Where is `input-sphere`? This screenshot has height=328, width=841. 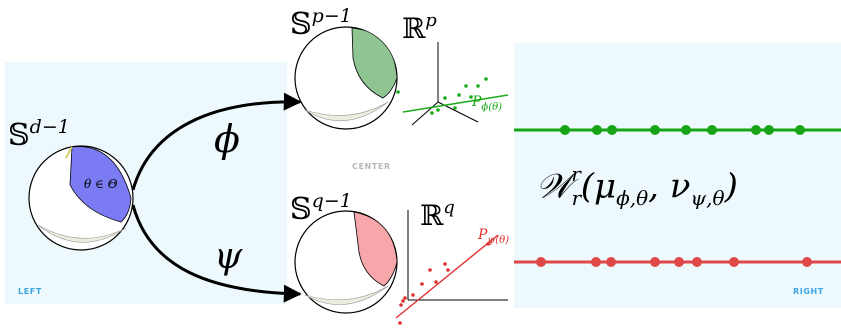
input-sphere is located at coordinates (81, 198).